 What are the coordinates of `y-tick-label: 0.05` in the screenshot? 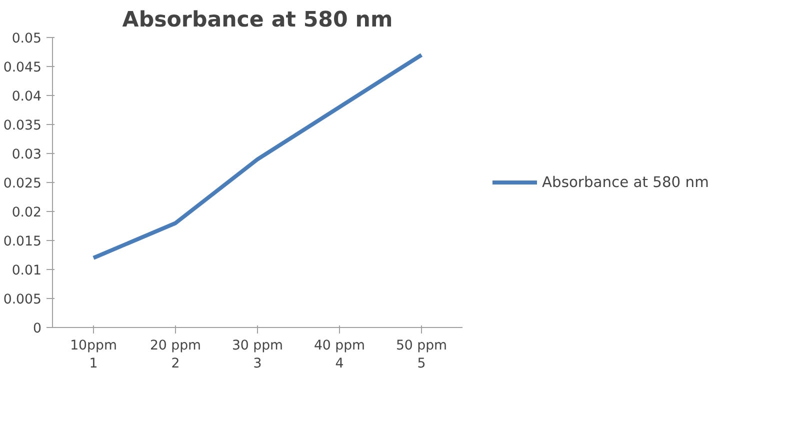 It's located at (27, 39).